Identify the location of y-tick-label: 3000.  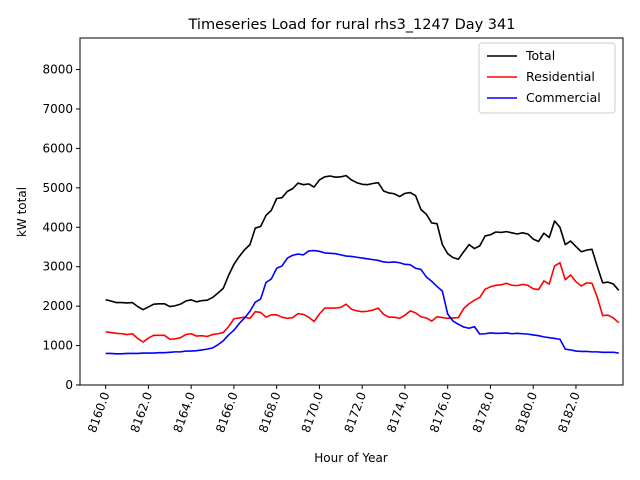
(57, 267).